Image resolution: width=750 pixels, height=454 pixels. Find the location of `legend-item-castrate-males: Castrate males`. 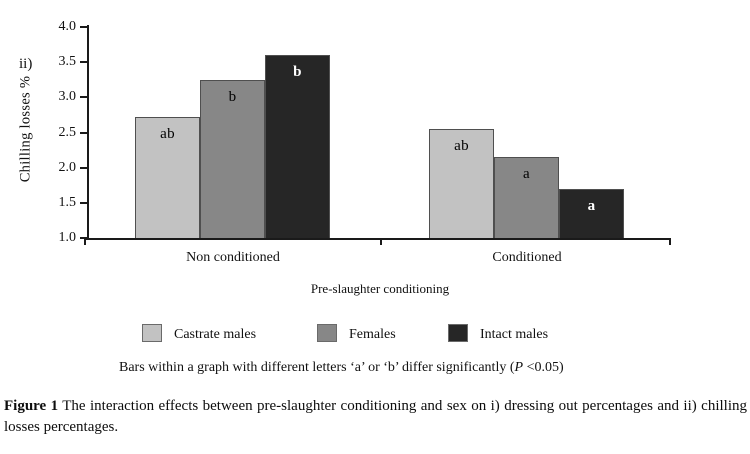

legend-item-castrate-males: Castrate males is located at coordinates (199, 334).